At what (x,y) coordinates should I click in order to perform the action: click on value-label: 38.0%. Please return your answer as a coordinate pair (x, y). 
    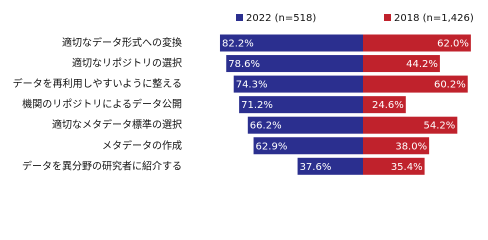
    Looking at the image, I should click on (411, 146).